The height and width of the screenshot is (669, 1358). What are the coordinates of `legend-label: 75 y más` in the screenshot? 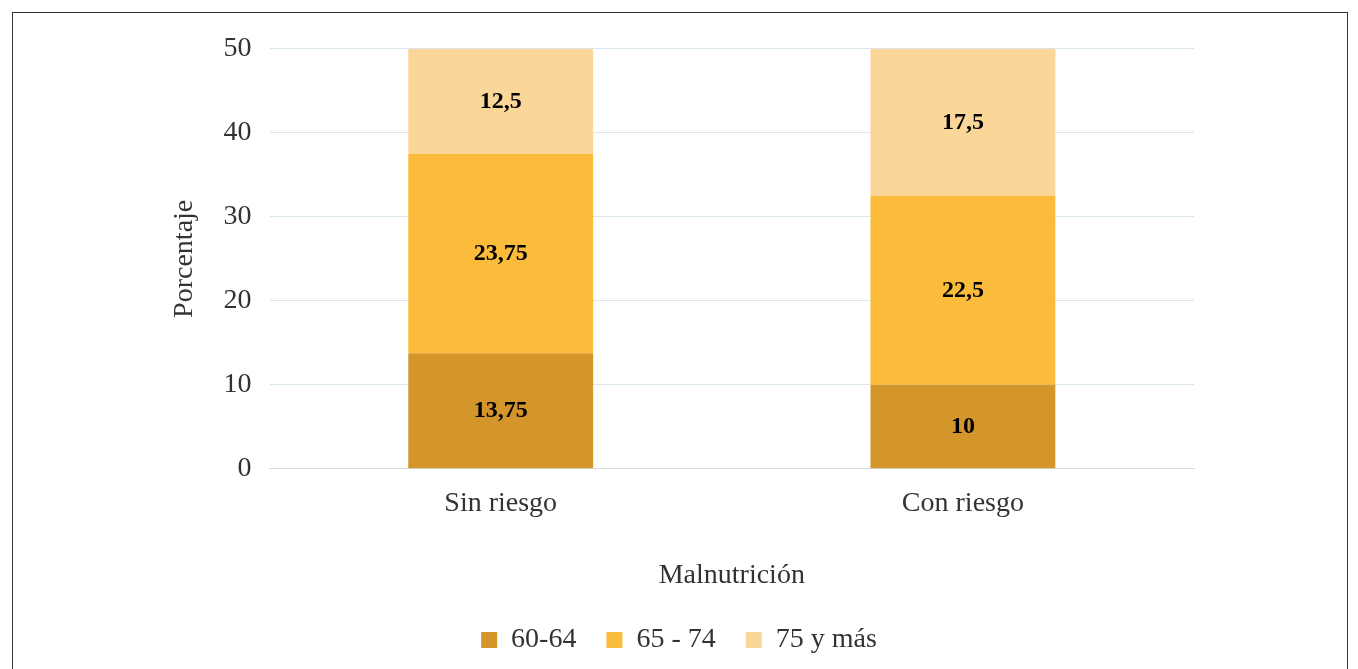 It's located at (826, 638).